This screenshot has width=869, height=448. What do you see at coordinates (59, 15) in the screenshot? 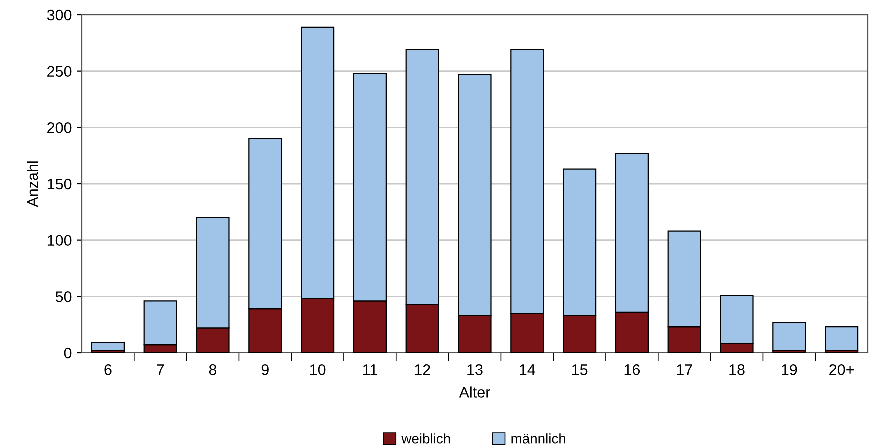
I see `y-tick-label: 300` at bounding box center [59, 15].